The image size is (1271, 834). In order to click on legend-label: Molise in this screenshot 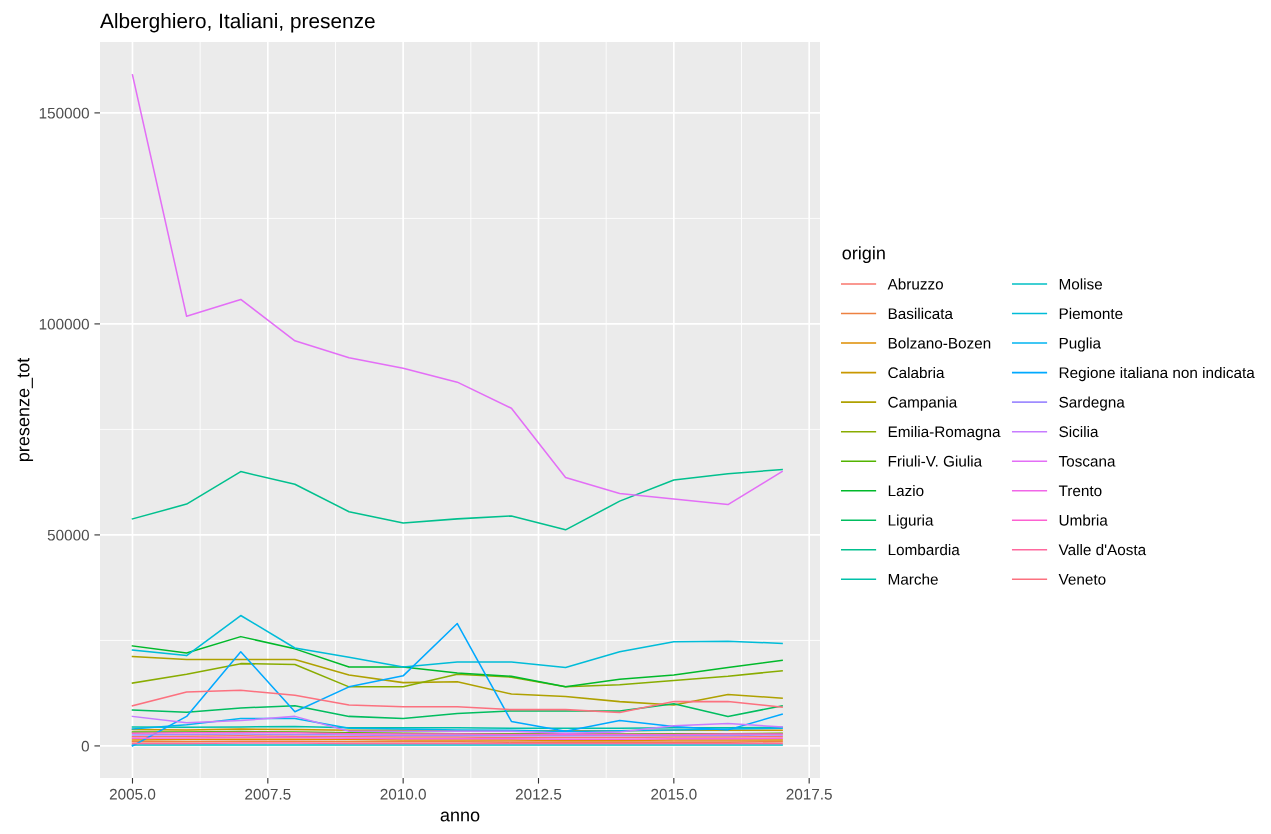, I will do `click(1081, 284)`.